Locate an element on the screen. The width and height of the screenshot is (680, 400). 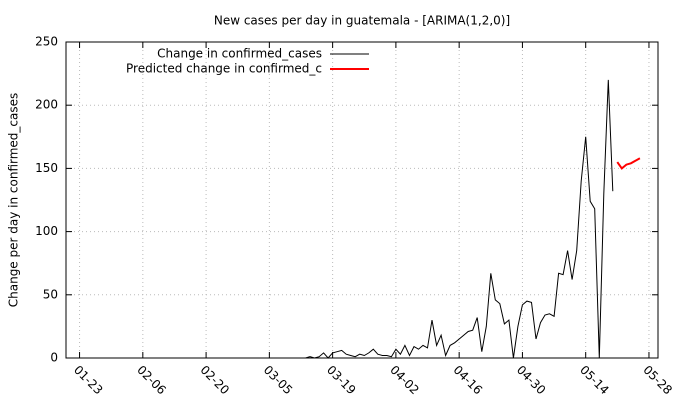
y-tick-label: 50 is located at coordinates (50, 294).